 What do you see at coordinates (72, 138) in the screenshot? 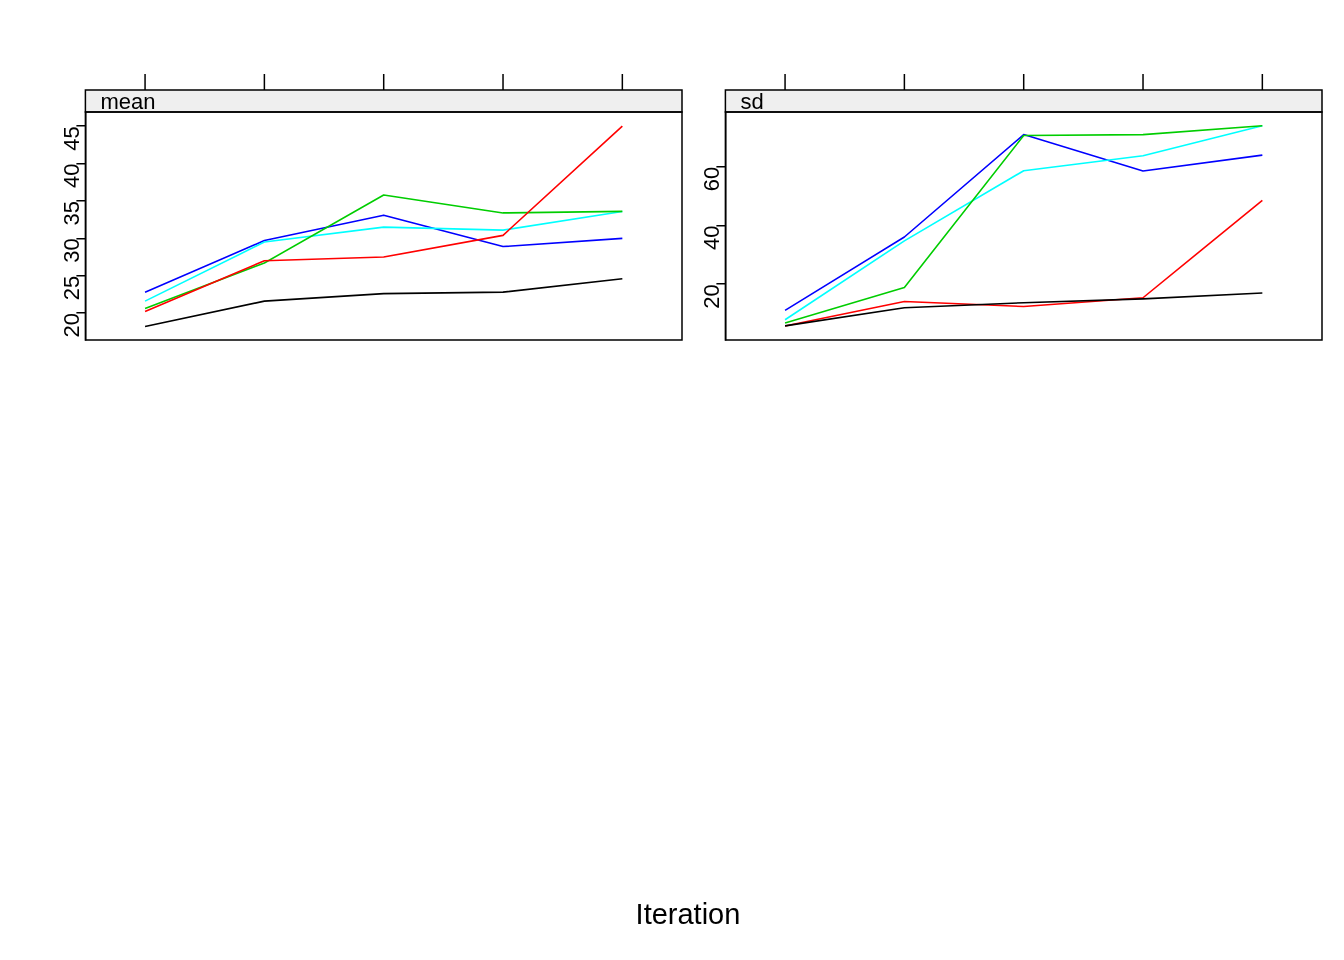
I see `y-tick-label: 45` at bounding box center [72, 138].